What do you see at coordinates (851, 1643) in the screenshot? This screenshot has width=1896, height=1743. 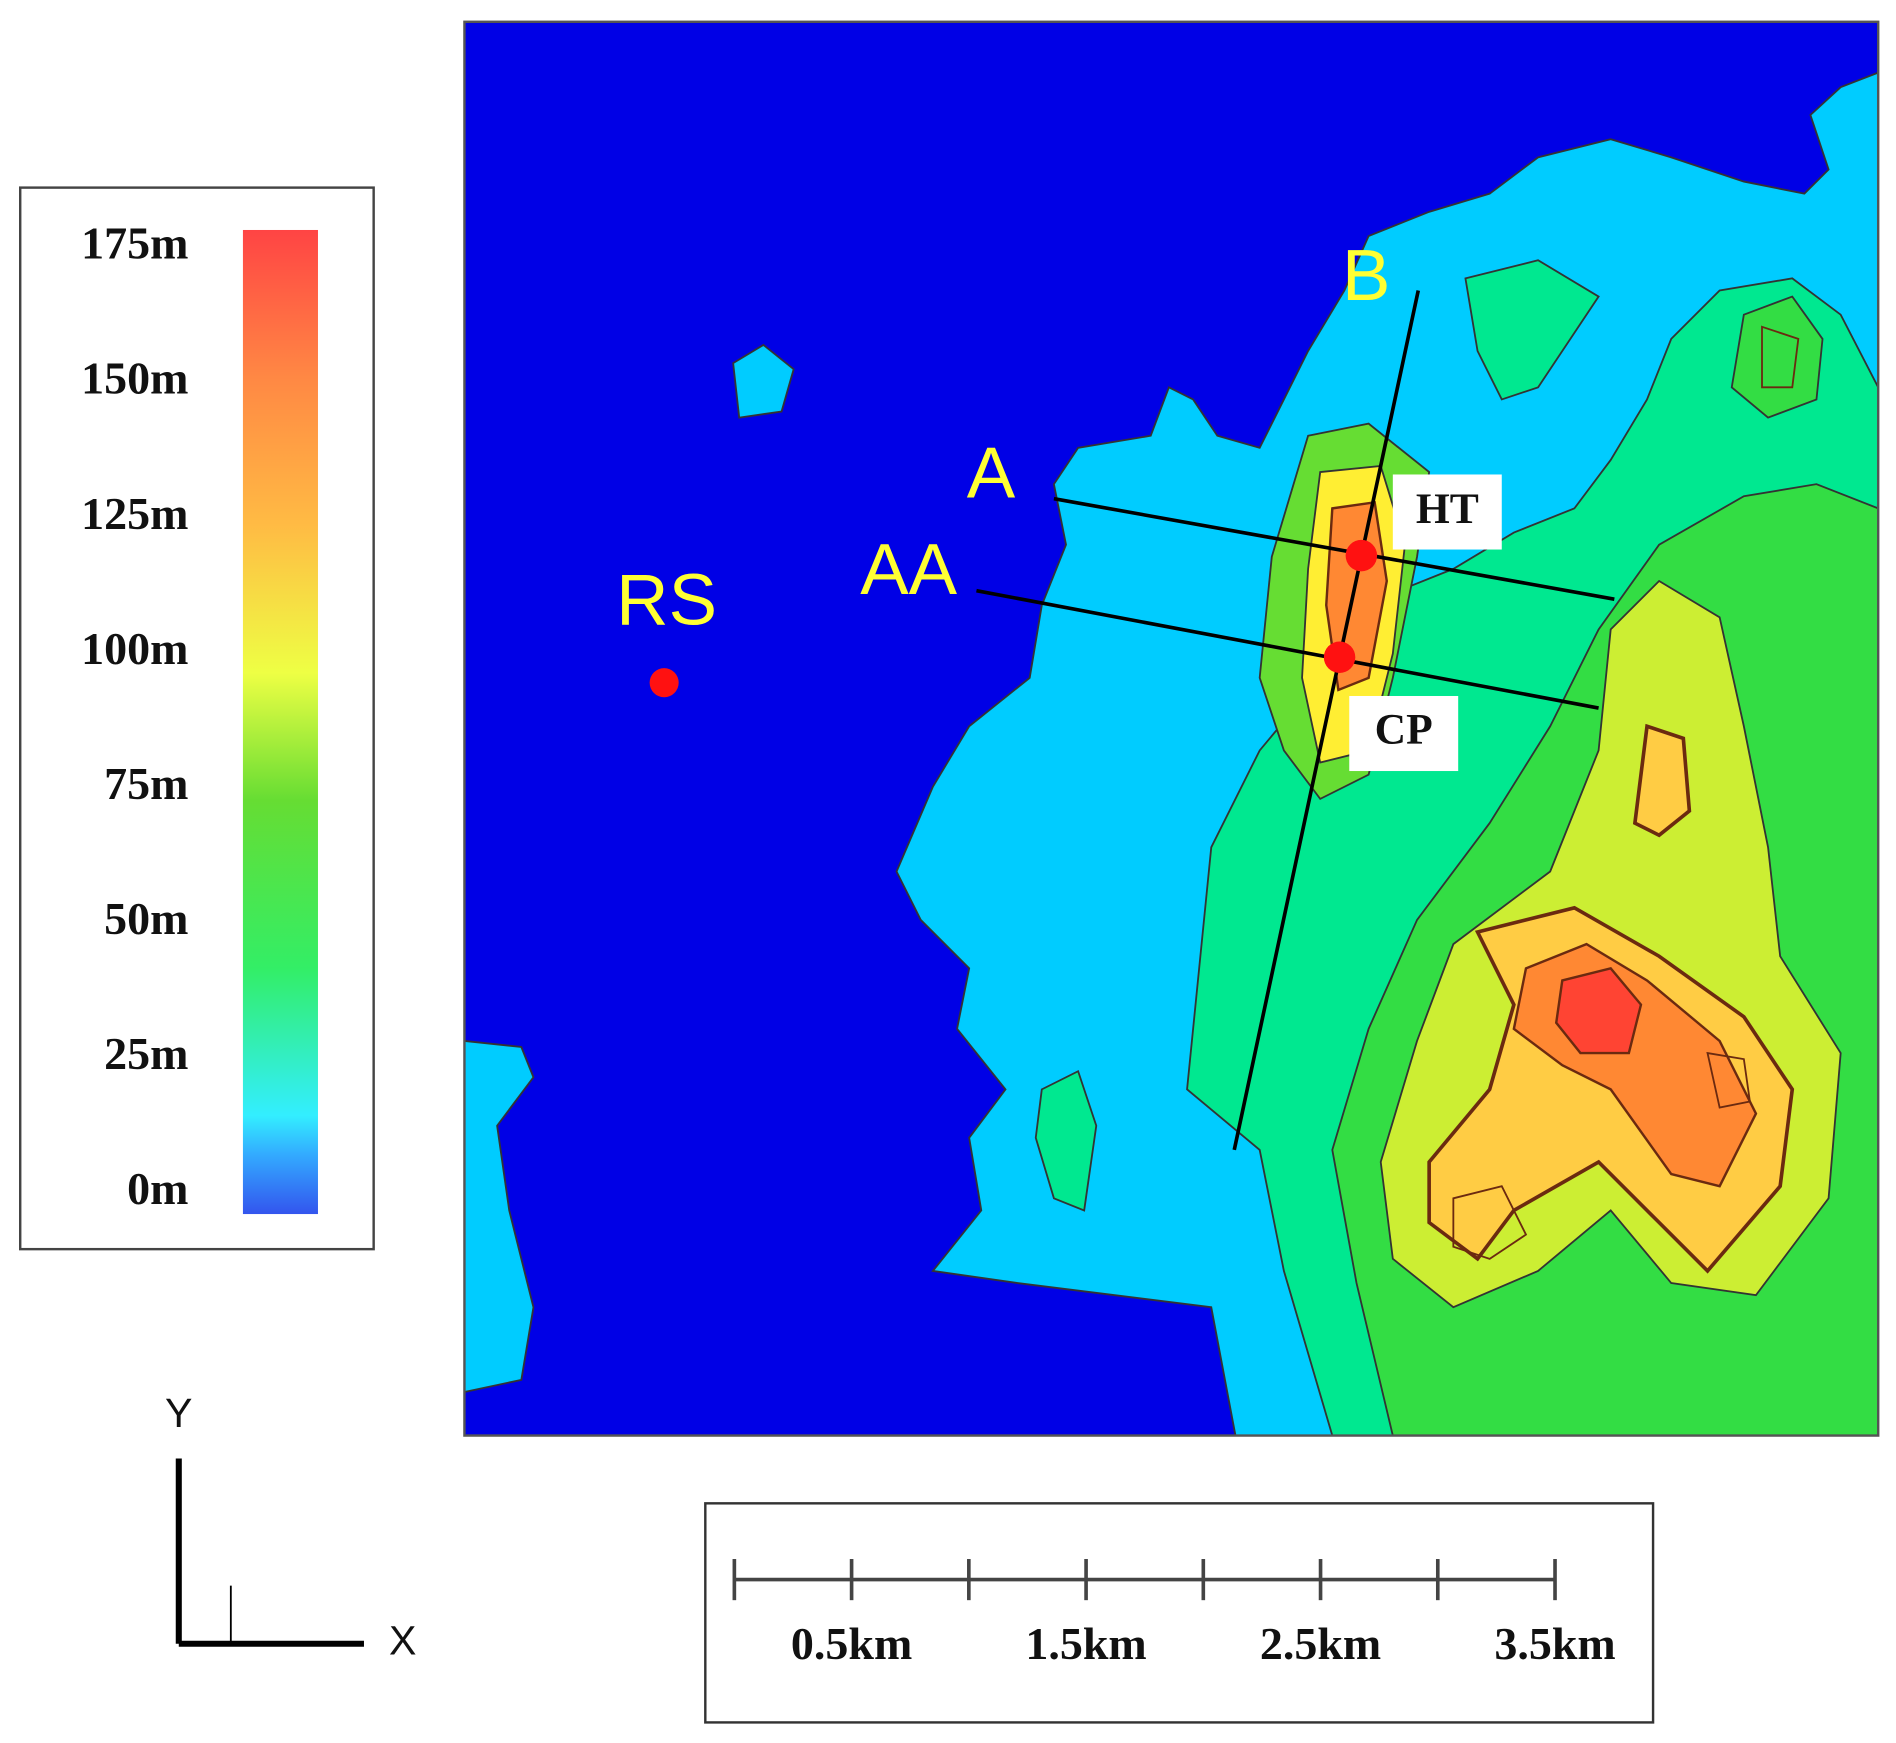 I see `scale-label: 0.5km` at bounding box center [851, 1643].